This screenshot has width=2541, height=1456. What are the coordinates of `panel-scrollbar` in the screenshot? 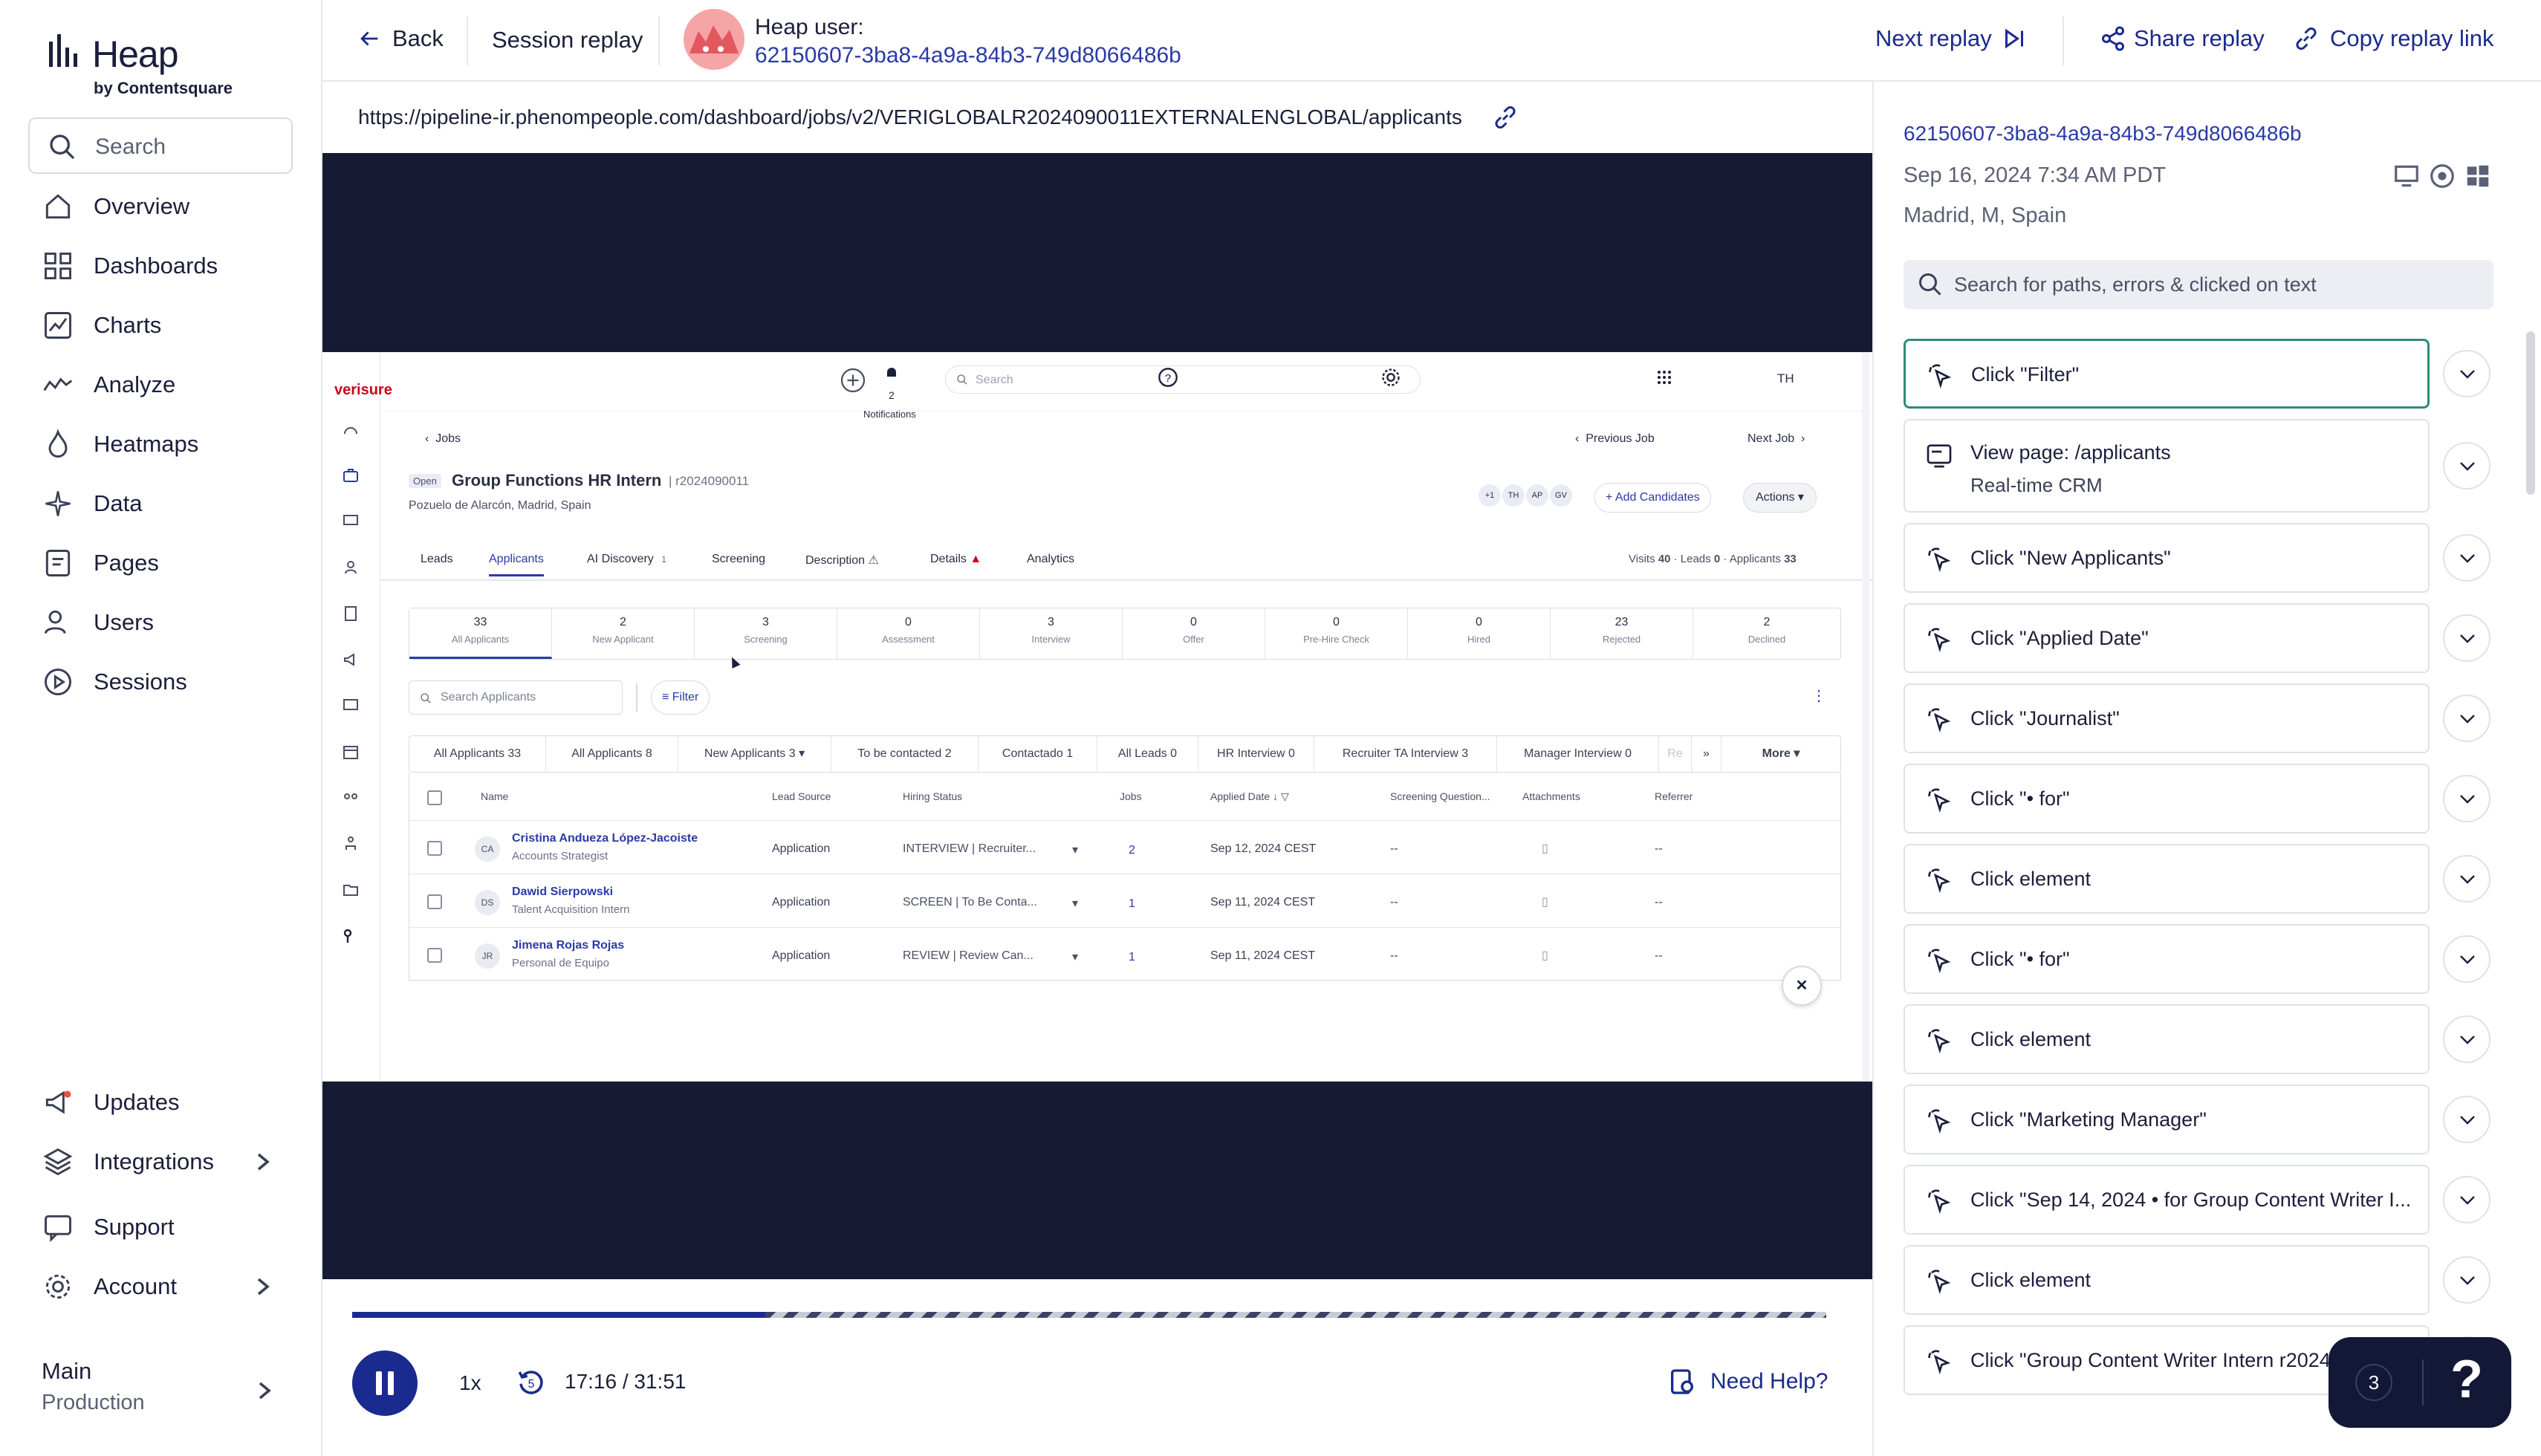 It's located at (2530, 413).